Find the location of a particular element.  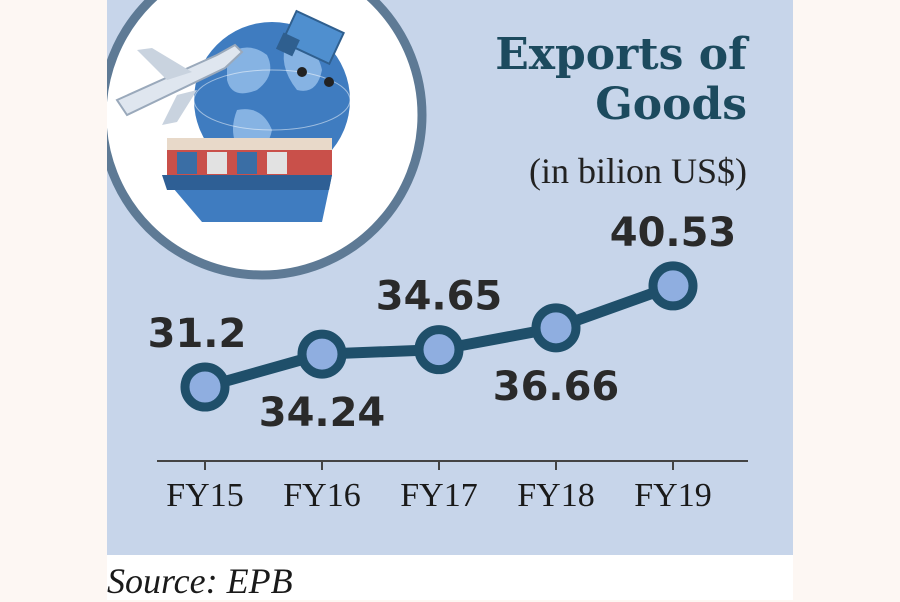

source-note: Source: EPB is located at coordinates (200, 581).